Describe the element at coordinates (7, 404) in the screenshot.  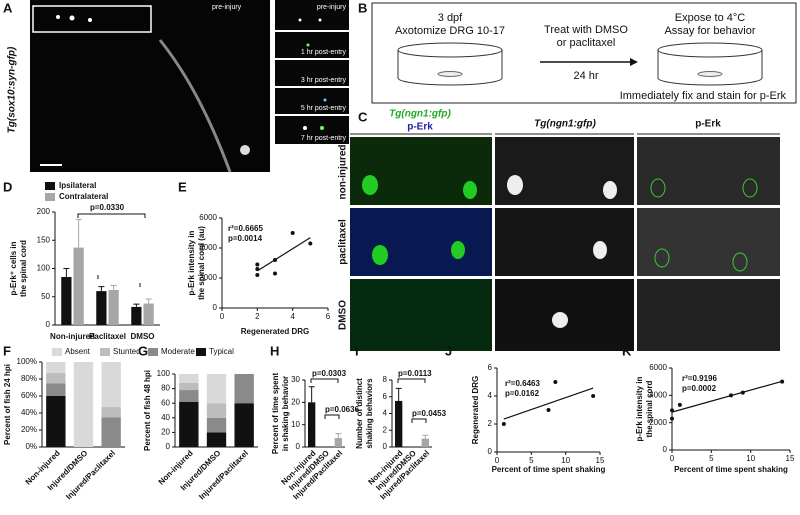
I see `y-axis-label: Percent of fish 24 hpi` at that location.